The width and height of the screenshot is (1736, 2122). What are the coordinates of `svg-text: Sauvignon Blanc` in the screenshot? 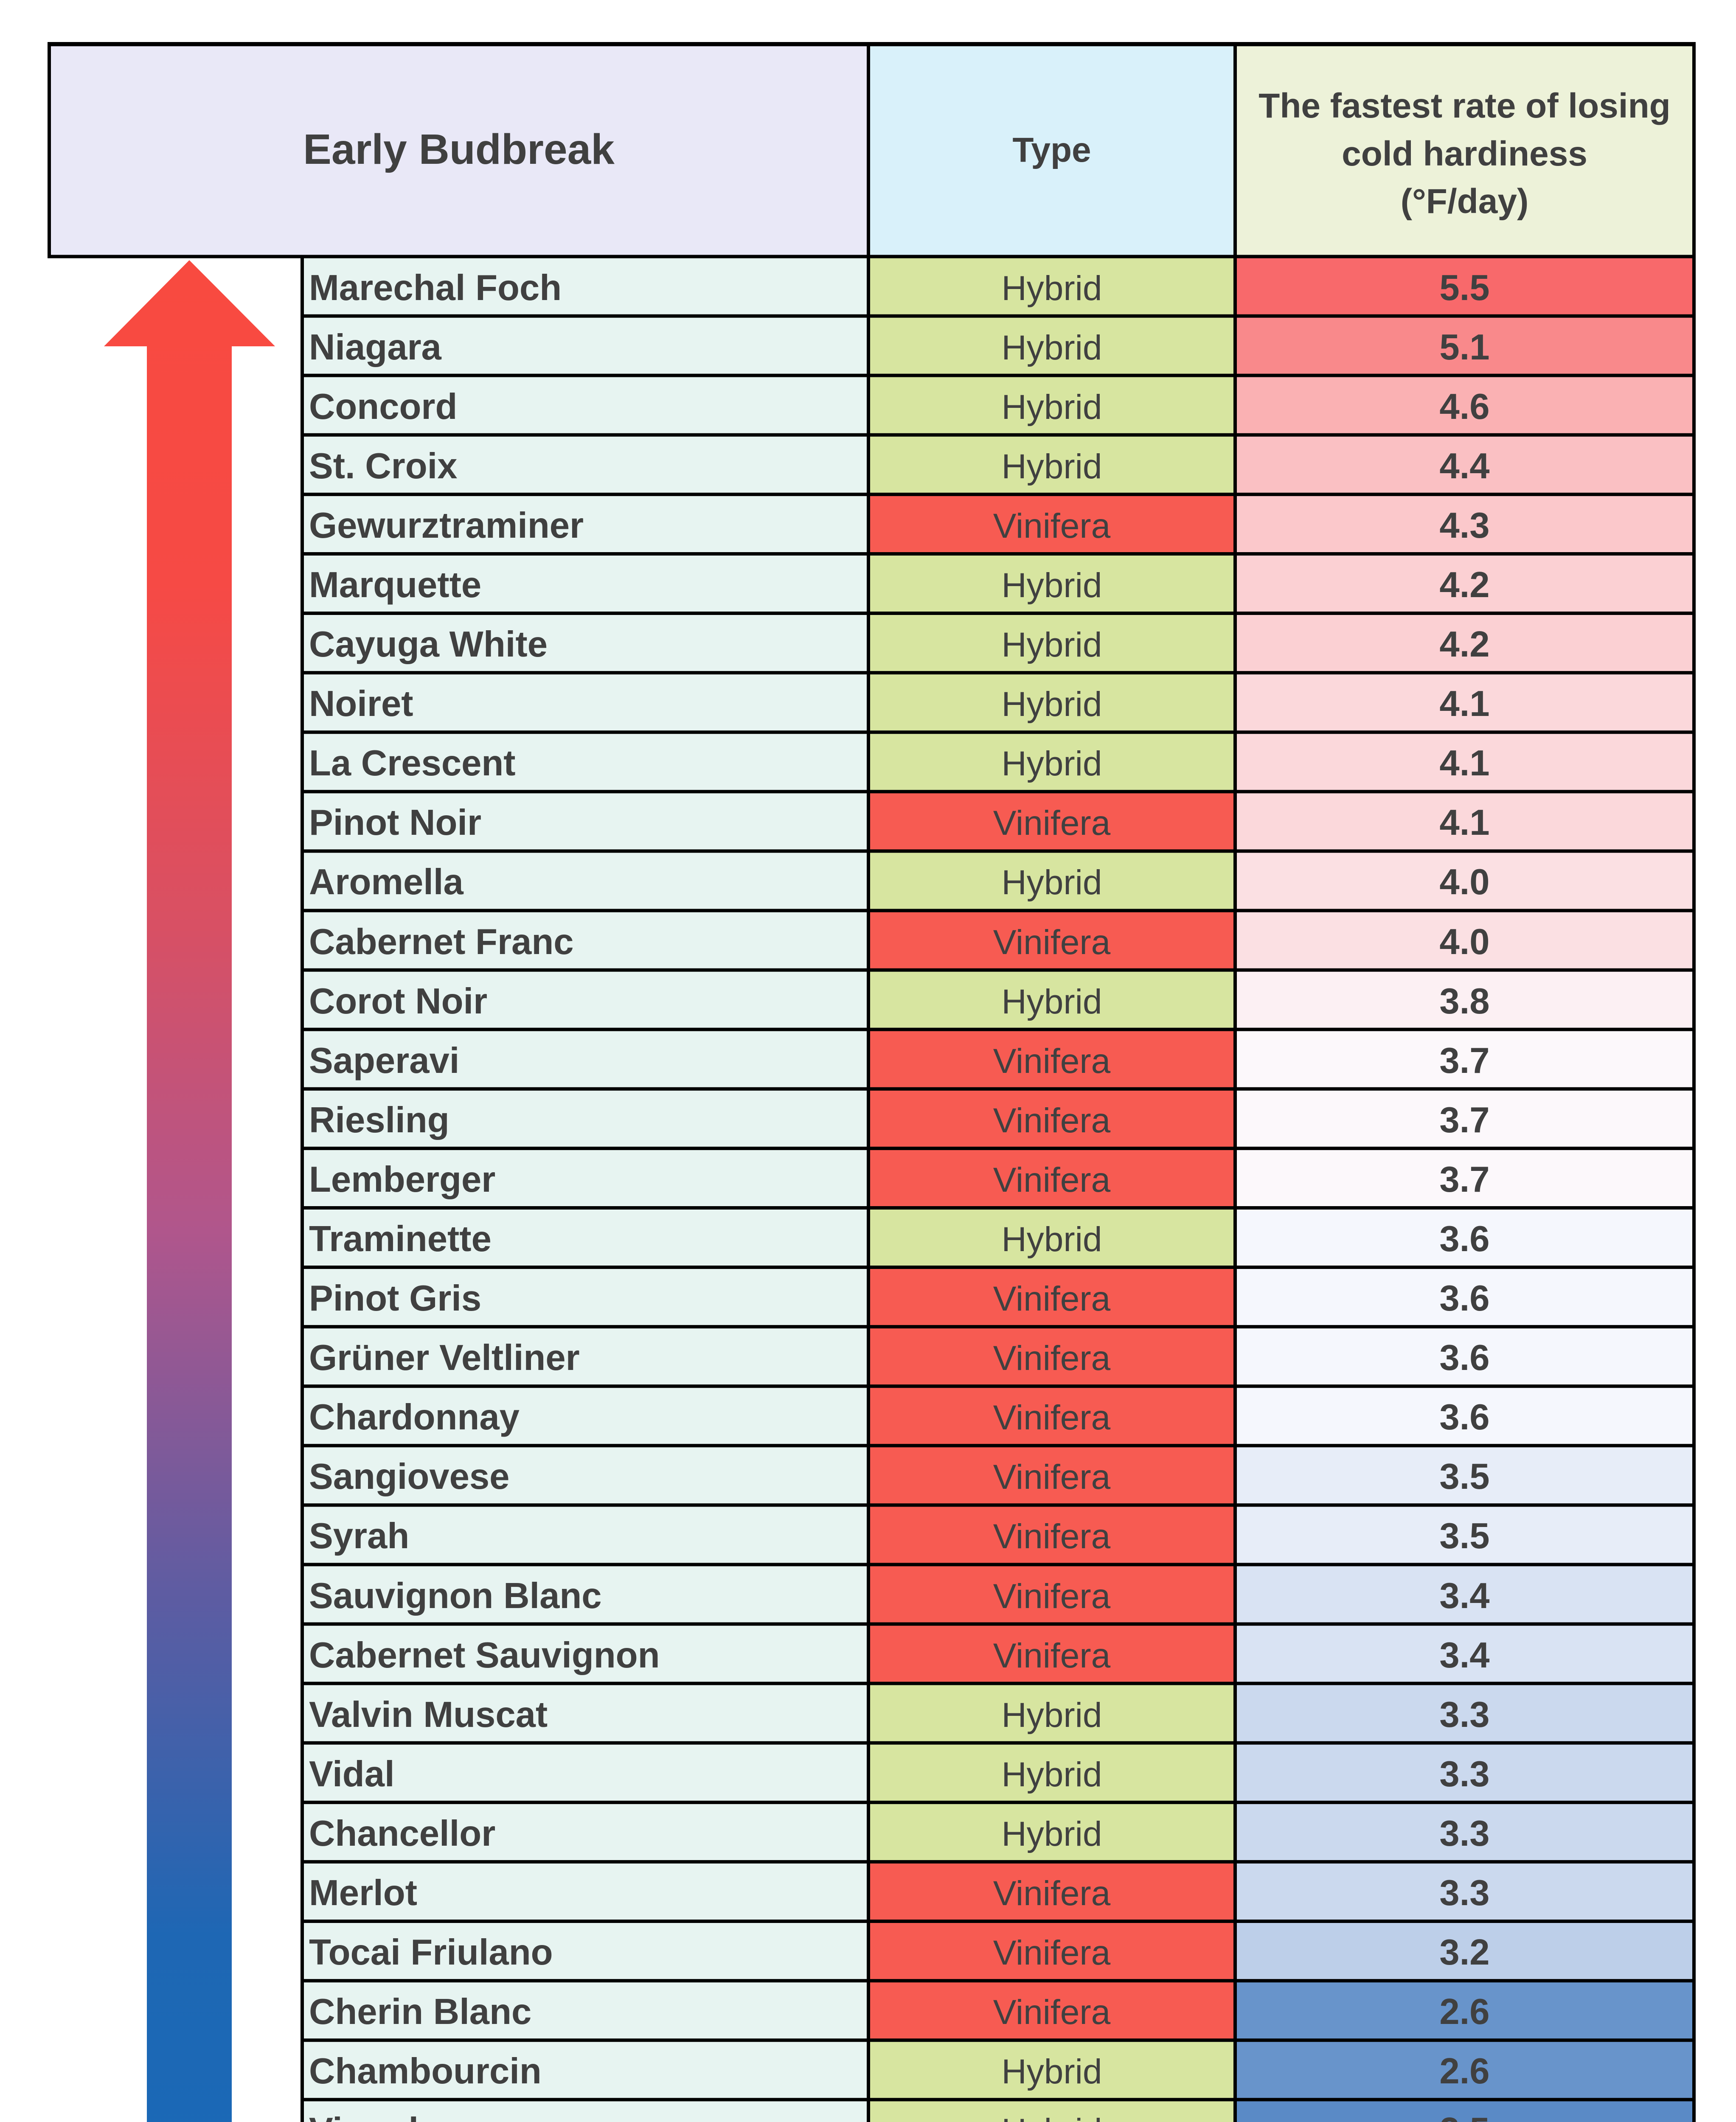 It's located at (455, 1596).